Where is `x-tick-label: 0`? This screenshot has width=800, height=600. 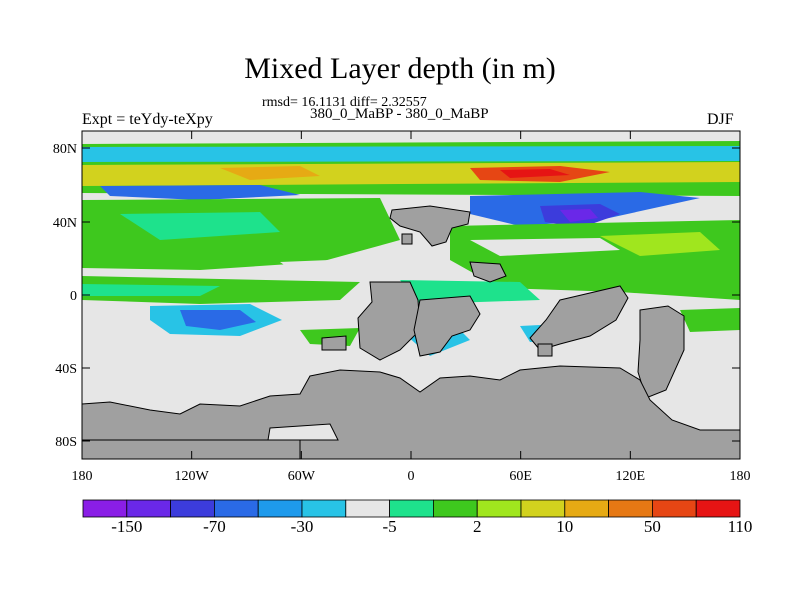
x-tick-label: 0 is located at coordinates (411, 476).